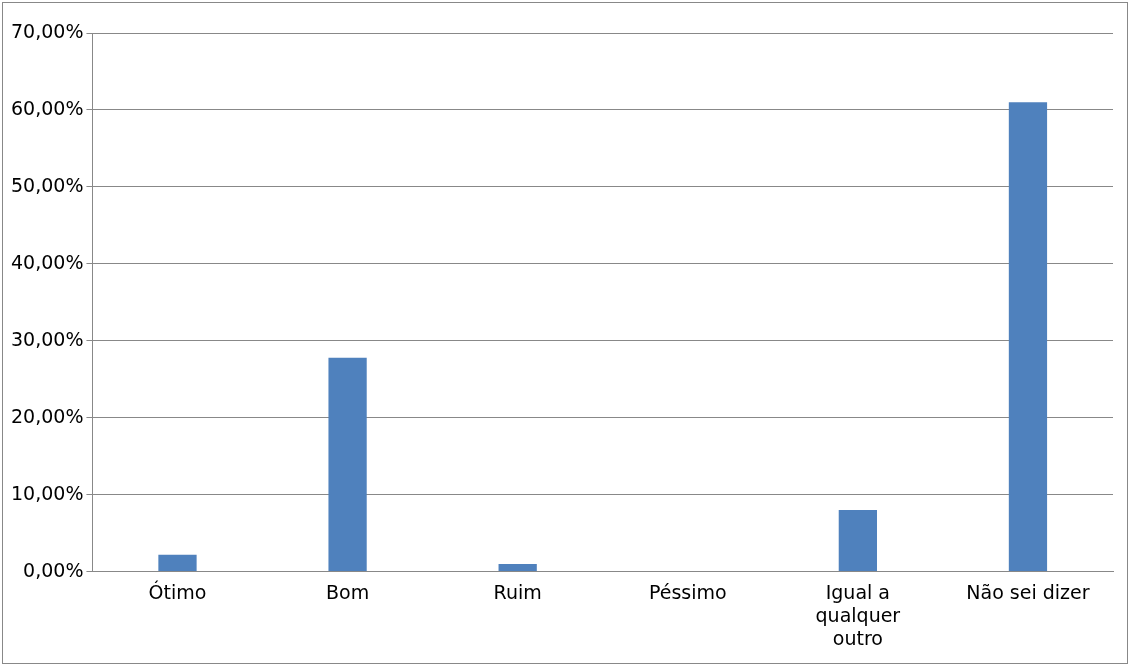 This screenshot has height=666, width=1132. What do you see at coordinates (47, 492) in the screenshot?
I see `y-tick-label: 10,00%` at bounding box center [47, 492].